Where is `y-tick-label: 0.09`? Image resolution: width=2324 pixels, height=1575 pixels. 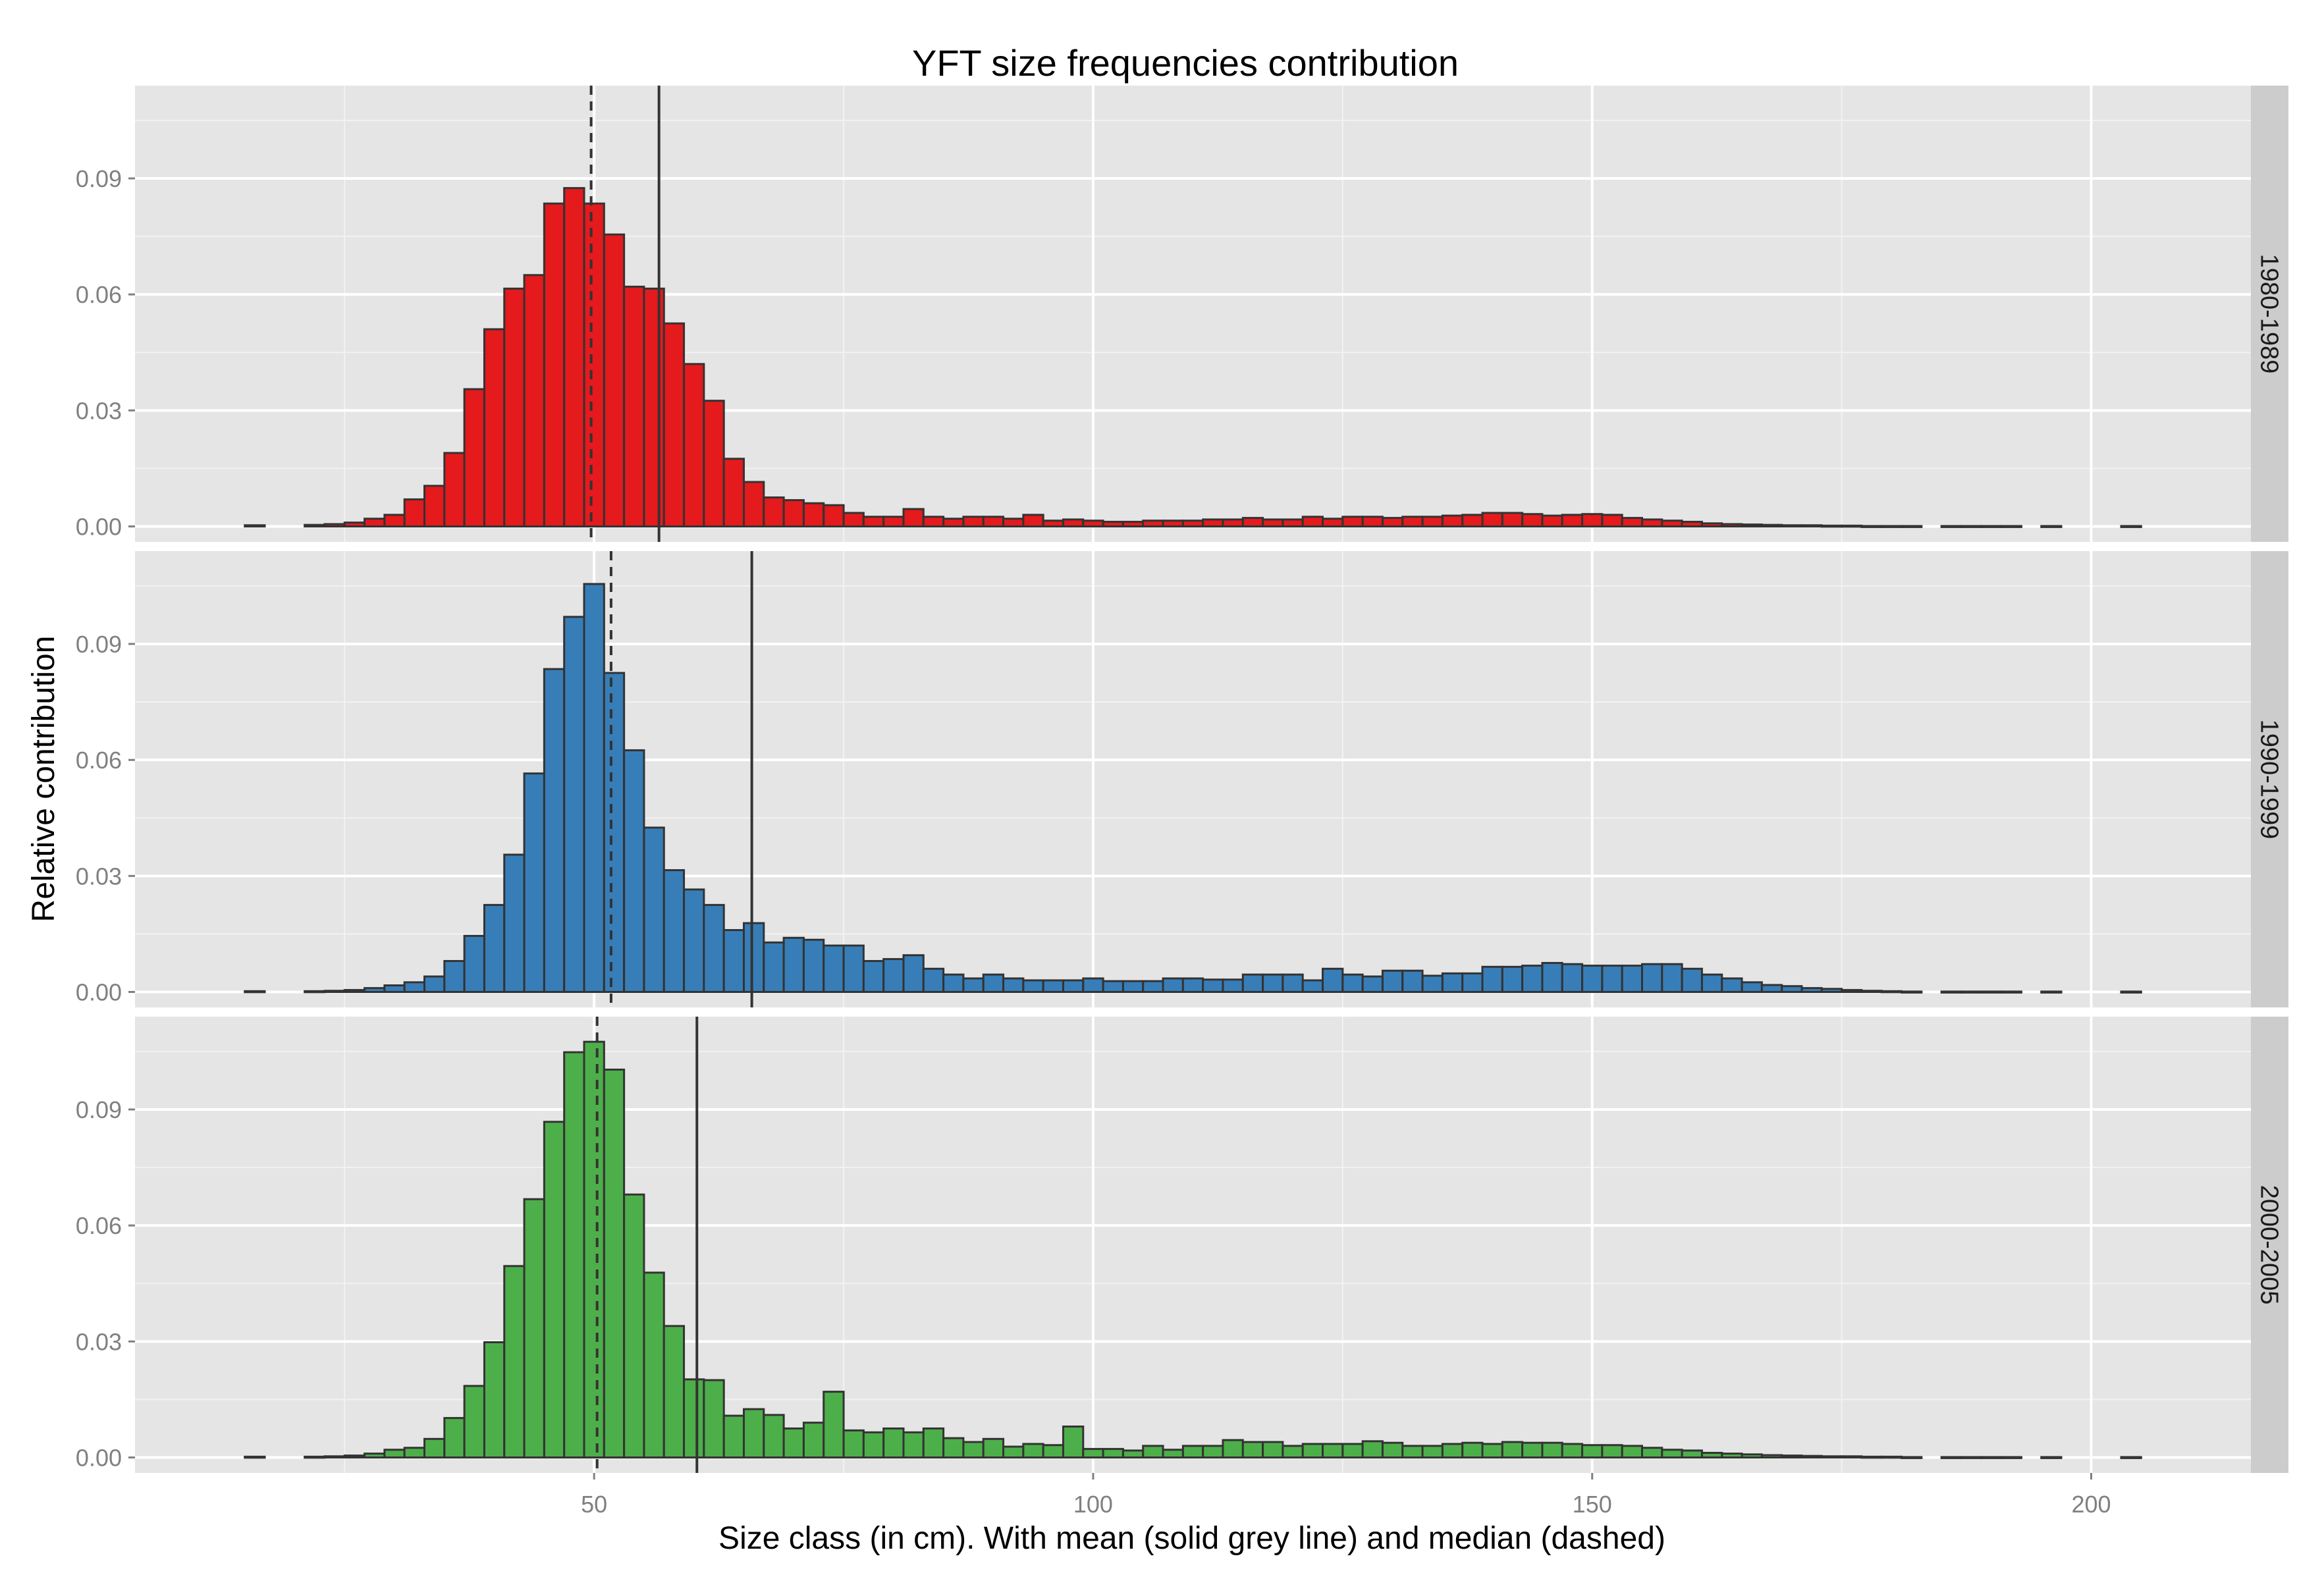 y-tick-label: 0.09 is located at coordinates (99, 644).